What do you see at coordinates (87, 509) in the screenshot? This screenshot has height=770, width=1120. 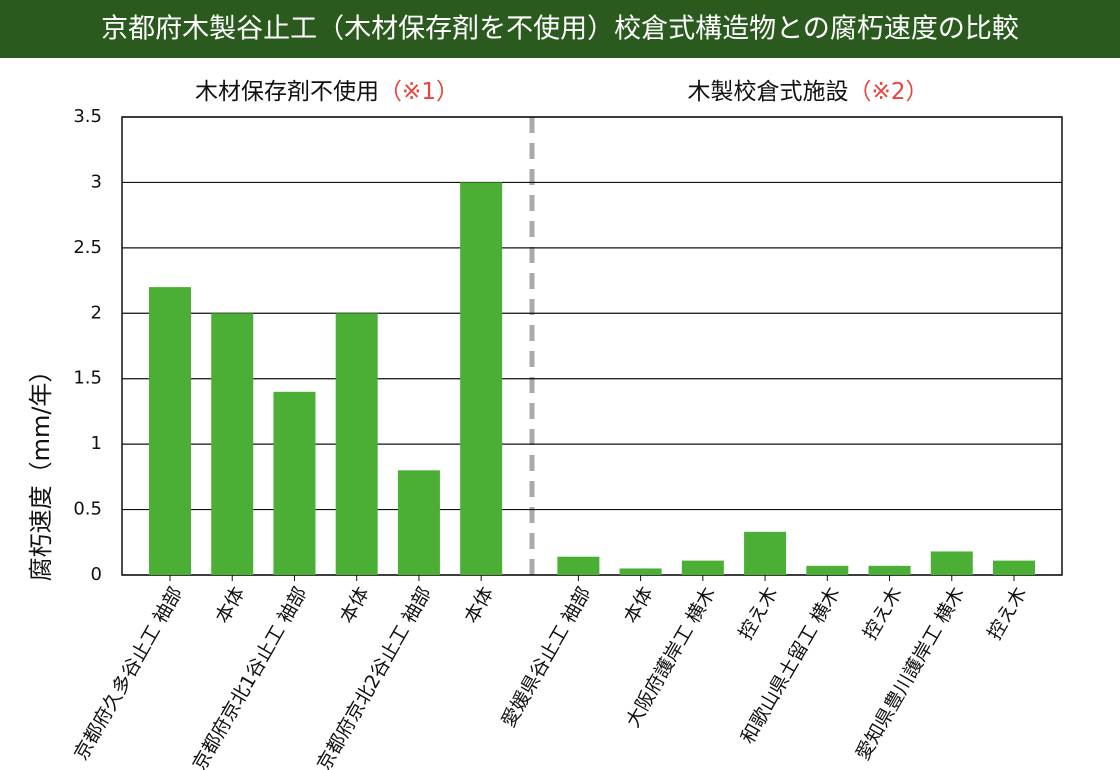 I see `y-tick-label: 0.5` at bounding box center [87, 509].